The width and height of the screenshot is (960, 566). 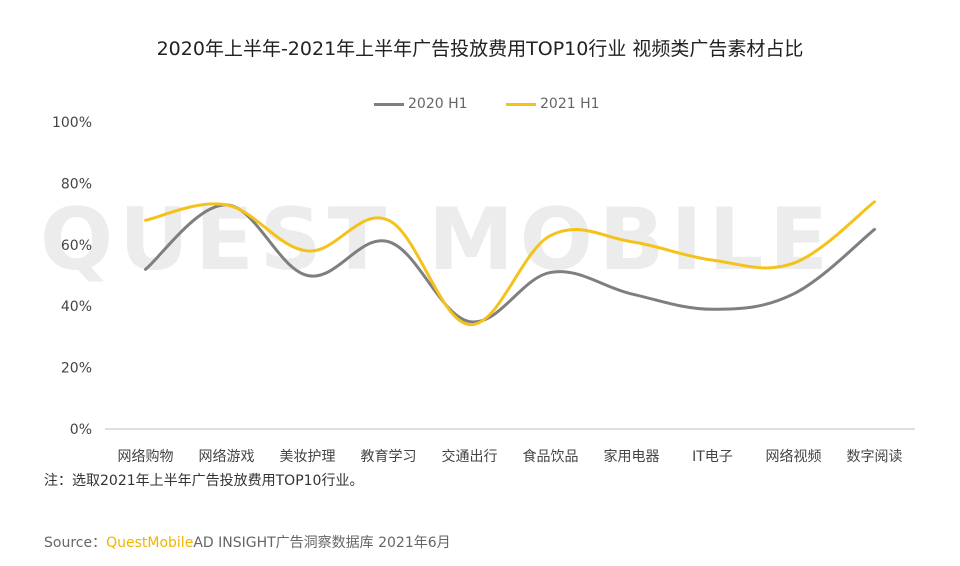 What do you see at coordinates (712, 457) in the screenshot?
I see `x-tick-label: IT电子` at bounding box center [712, 457].